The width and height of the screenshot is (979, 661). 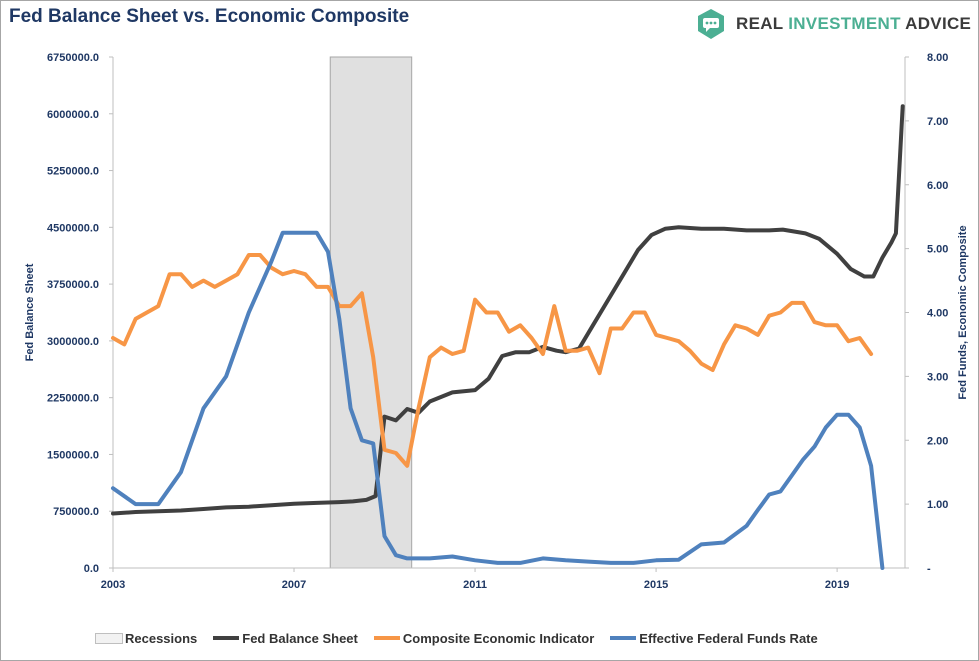 What do you see at coordinates (937, 441) in the screenshot?
I see `right-tick-label: 2.00` at bounding box center [937, 441].